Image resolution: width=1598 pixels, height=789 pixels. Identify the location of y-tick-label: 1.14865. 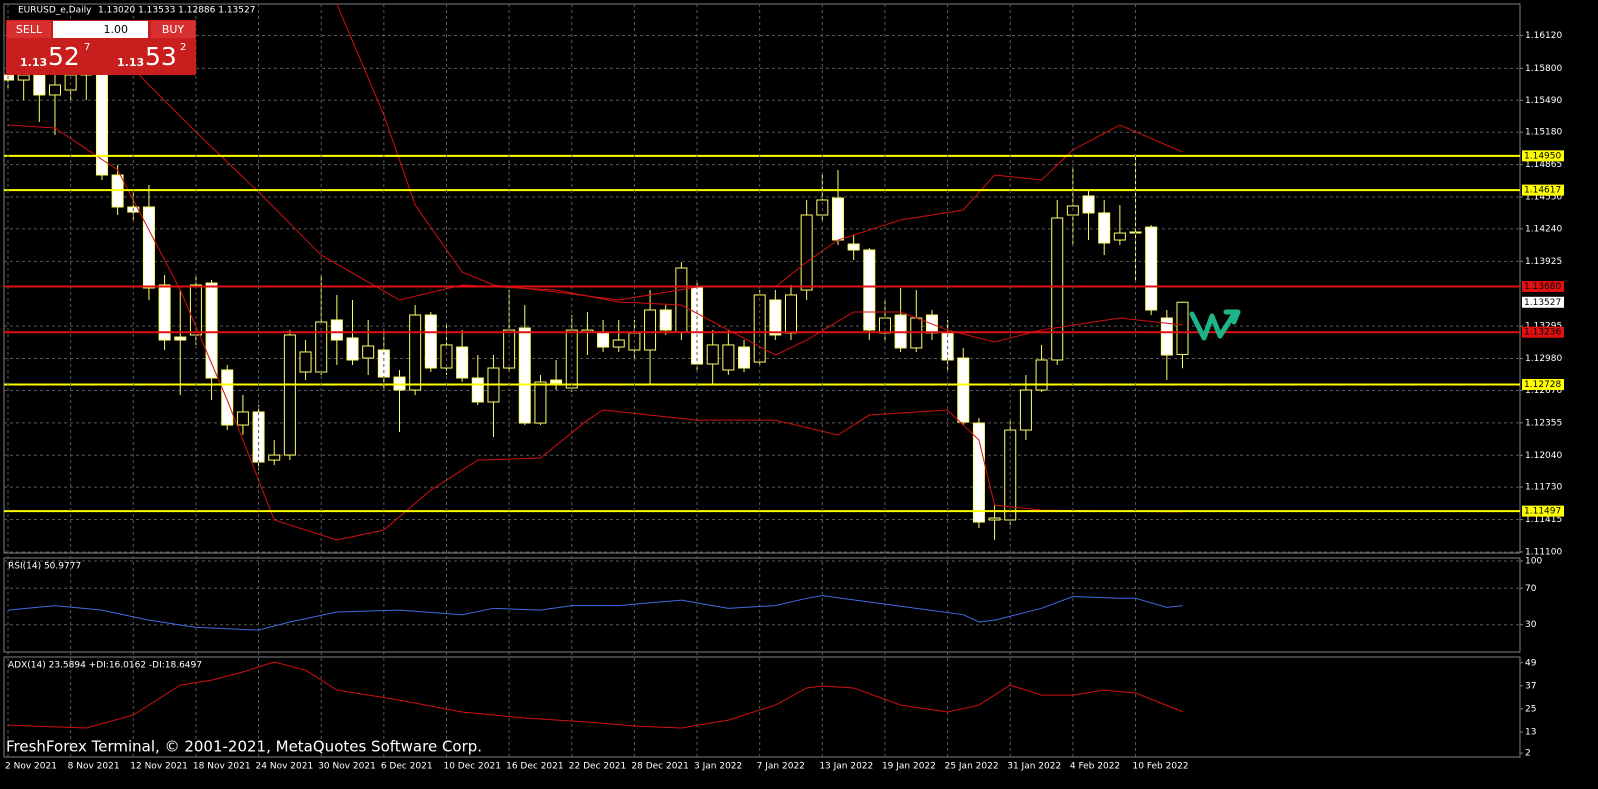
(1543, 165).